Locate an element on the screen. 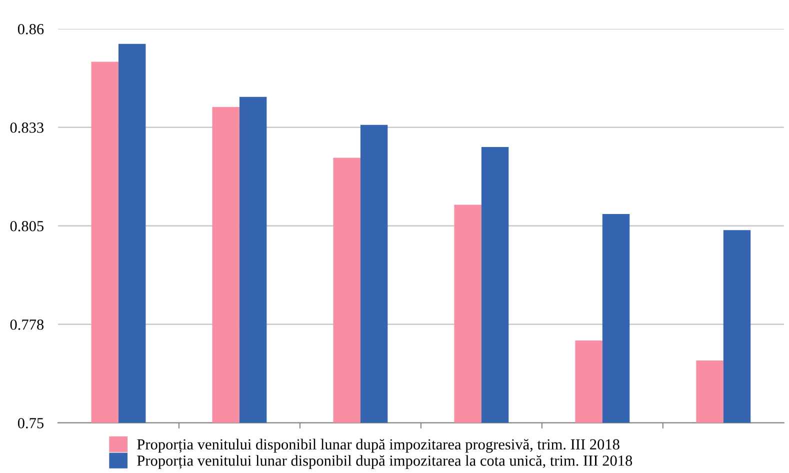  legend-label: Proporția venitului disponibil lunar după impozitarea progresivă, trim. III 2018 is located at coordinates (378, 445).